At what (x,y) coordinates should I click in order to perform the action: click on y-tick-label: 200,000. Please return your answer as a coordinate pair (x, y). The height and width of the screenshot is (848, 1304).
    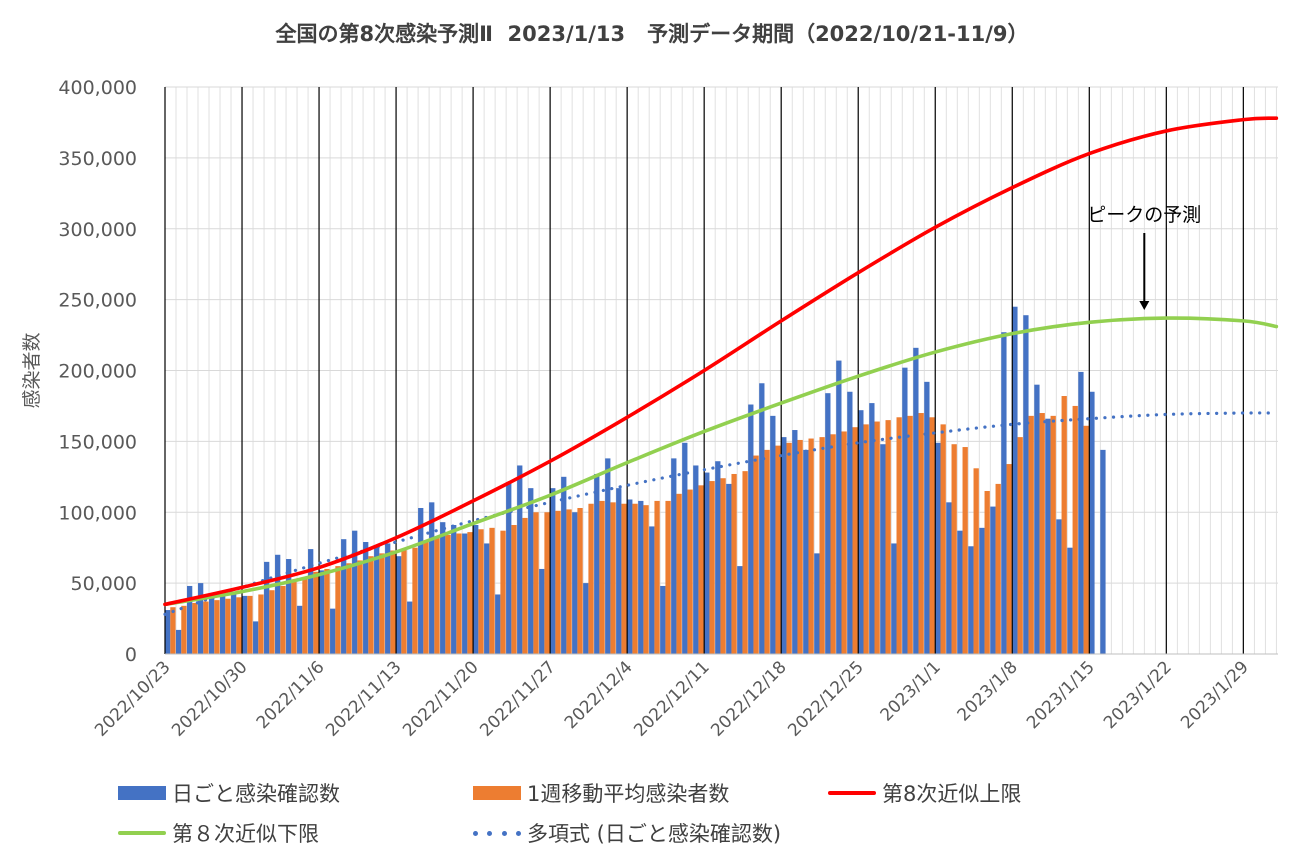
    Looking at the image, I should click on (97, 372).